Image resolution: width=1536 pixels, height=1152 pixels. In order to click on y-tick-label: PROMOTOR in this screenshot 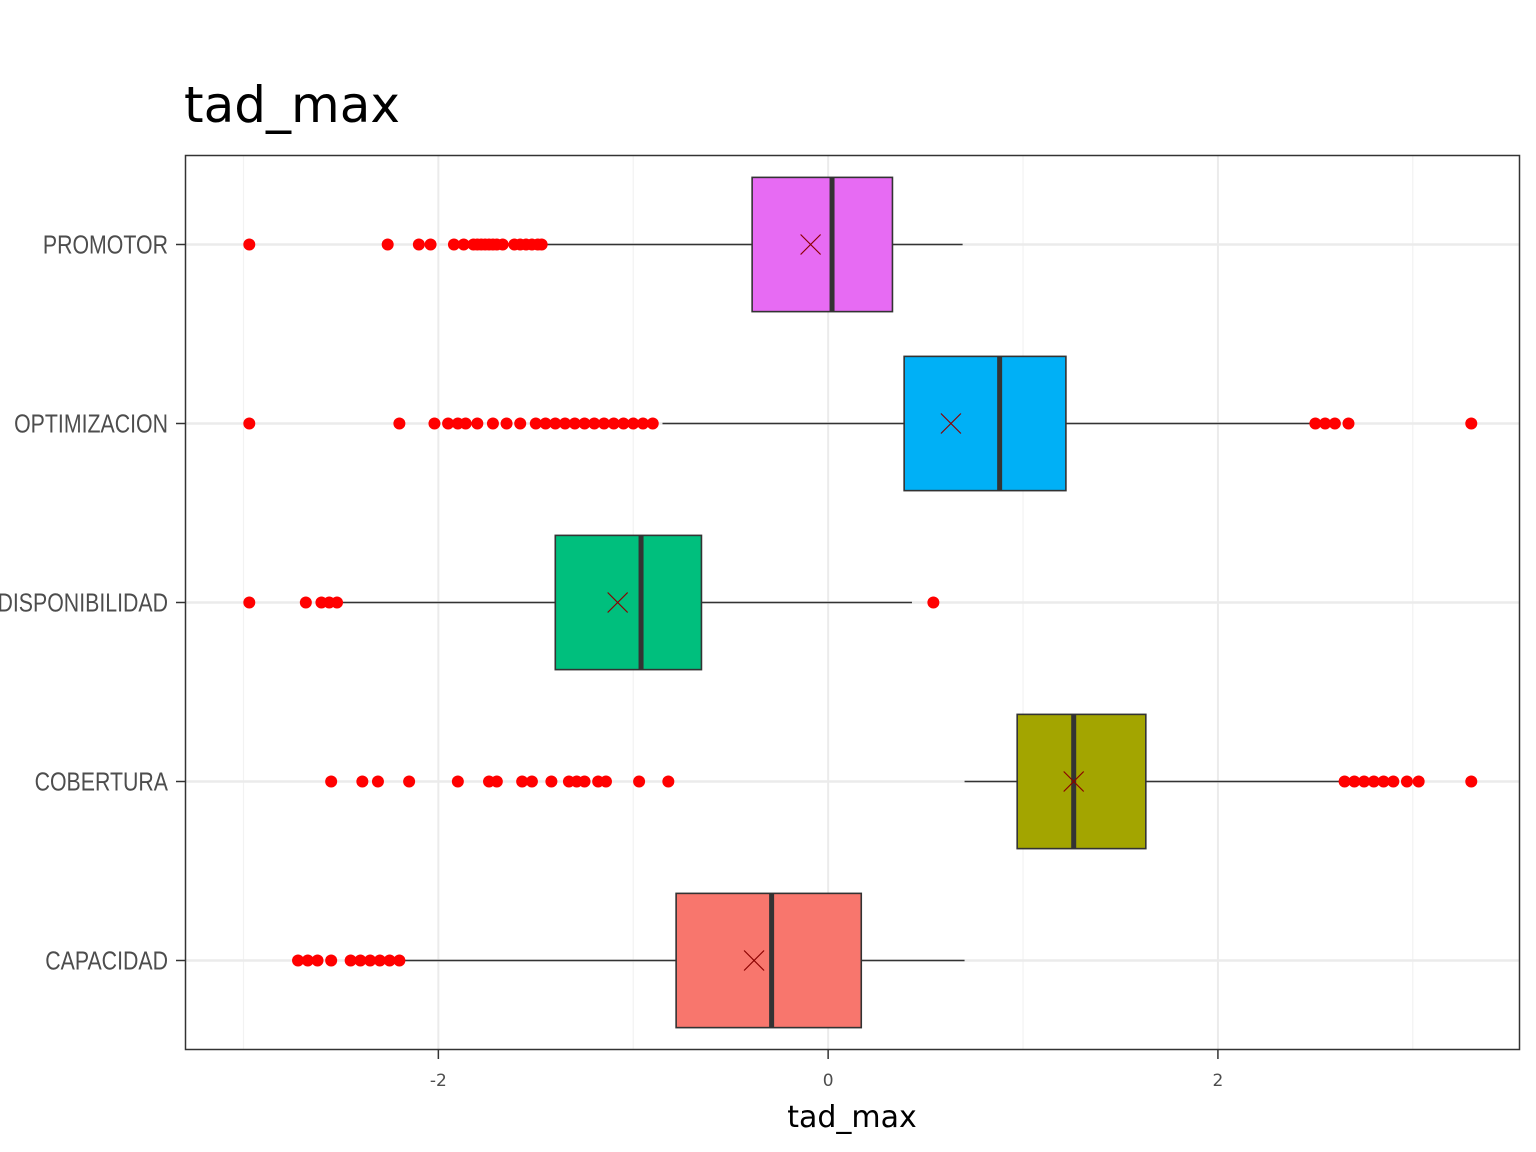, I will do `click(105, 246)`.